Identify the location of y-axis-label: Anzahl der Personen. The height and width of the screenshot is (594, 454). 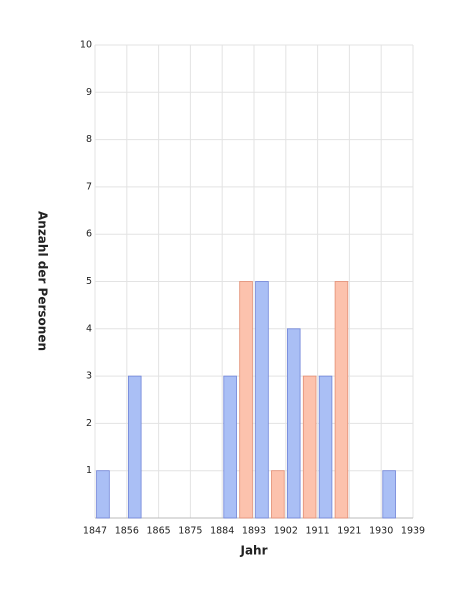
(43, 281).